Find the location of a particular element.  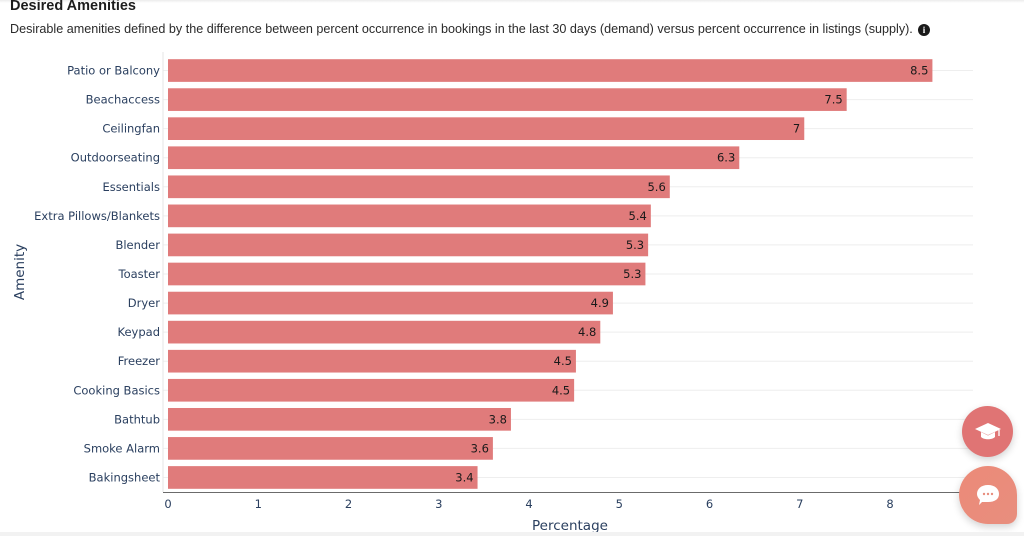

y-tick-label: Ceilingfan is located at coordinates (131, 129).